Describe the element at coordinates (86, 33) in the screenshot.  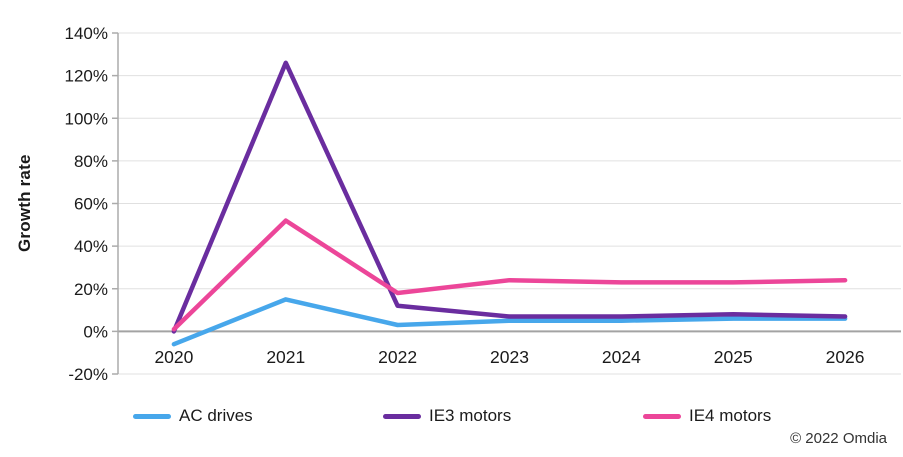
I see `y-tick-label: 140%` at that location.